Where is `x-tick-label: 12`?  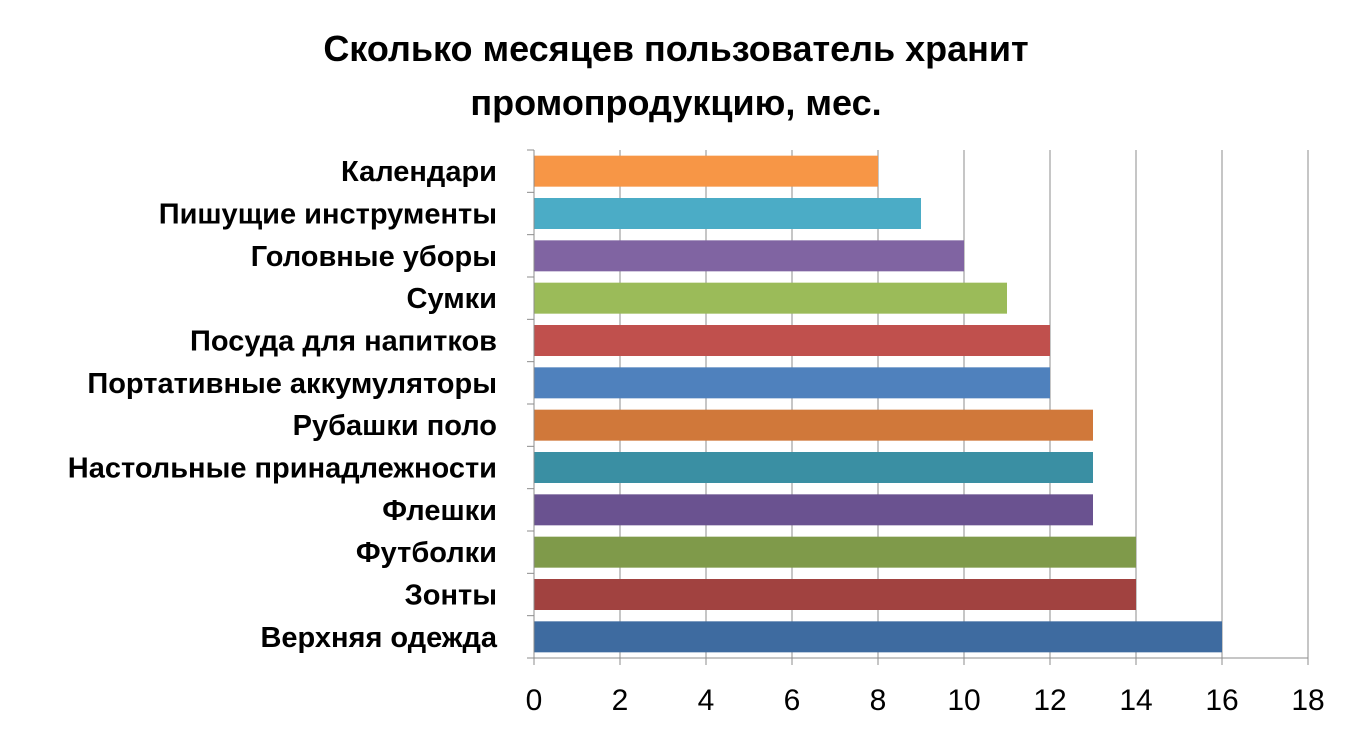
x-tick-label: 12 is located at coordinates (1049, 700).